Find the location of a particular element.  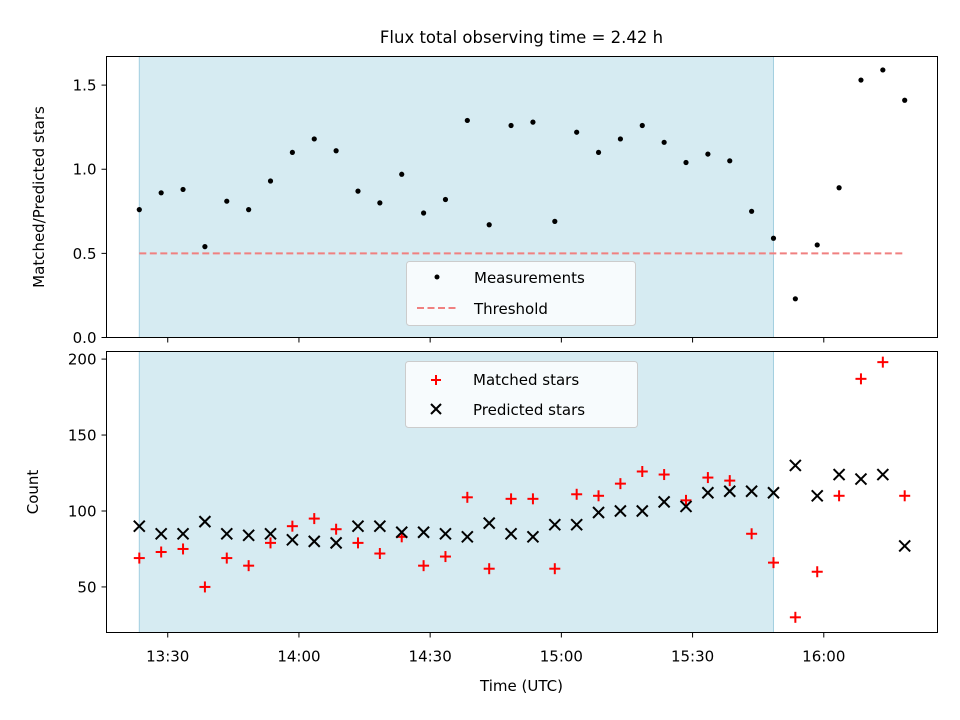

legend-threshold-label: Threshold is located at coordinates (510, 309).